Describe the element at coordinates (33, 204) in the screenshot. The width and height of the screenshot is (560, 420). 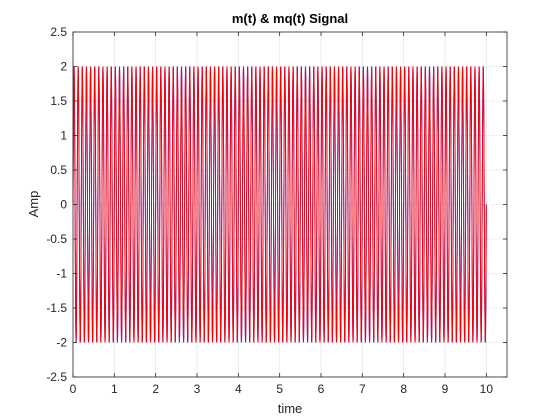
I see `y-axis-label: Amp` at that location.